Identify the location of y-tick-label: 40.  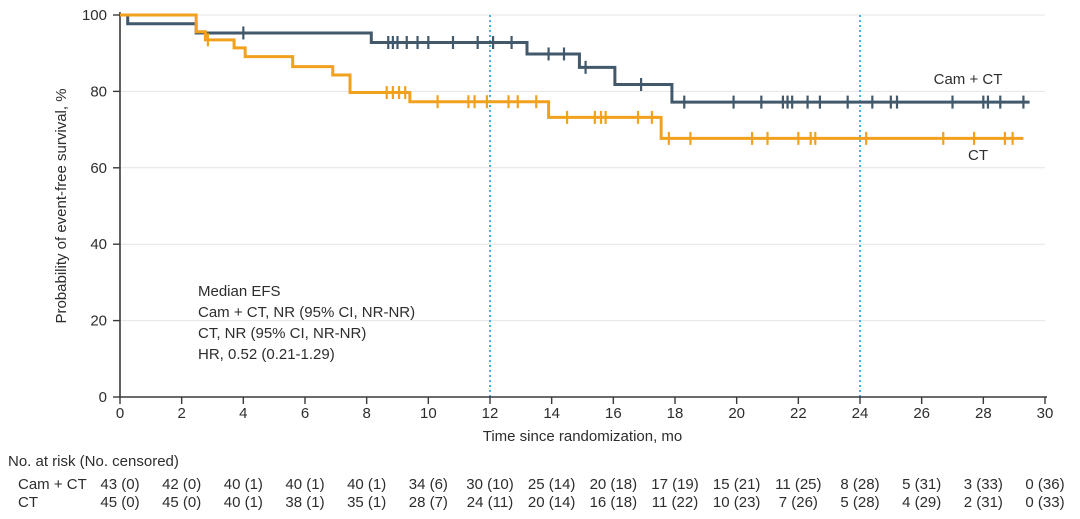
(98, 244).